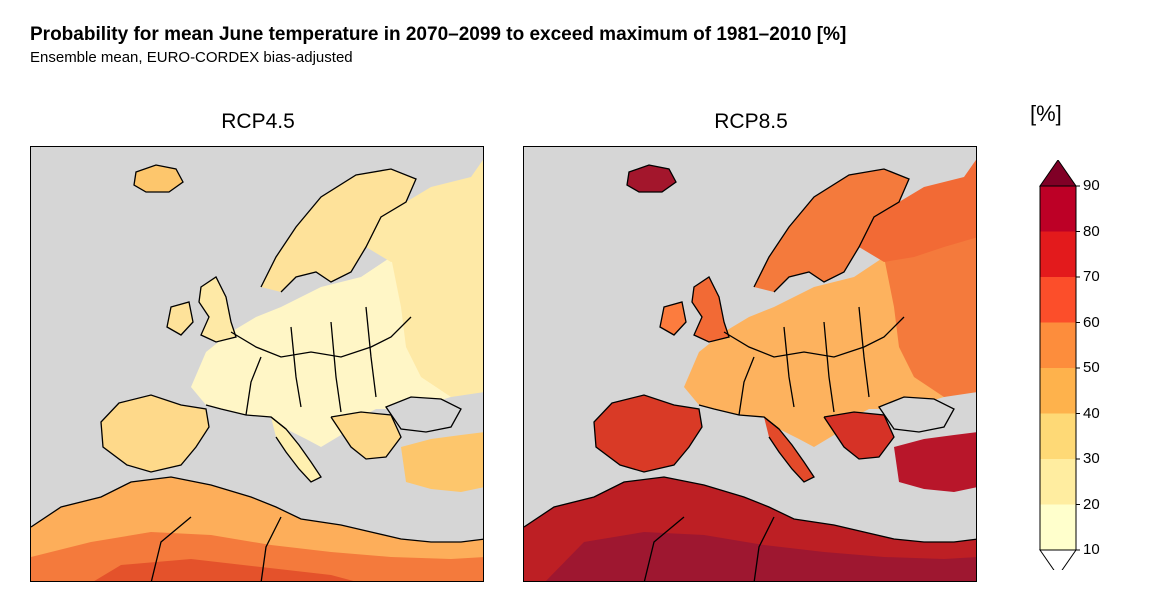 This screenshot has height=614, width=1152. I want to click on colorbar-tick-label: 10, so click(1091, 549).